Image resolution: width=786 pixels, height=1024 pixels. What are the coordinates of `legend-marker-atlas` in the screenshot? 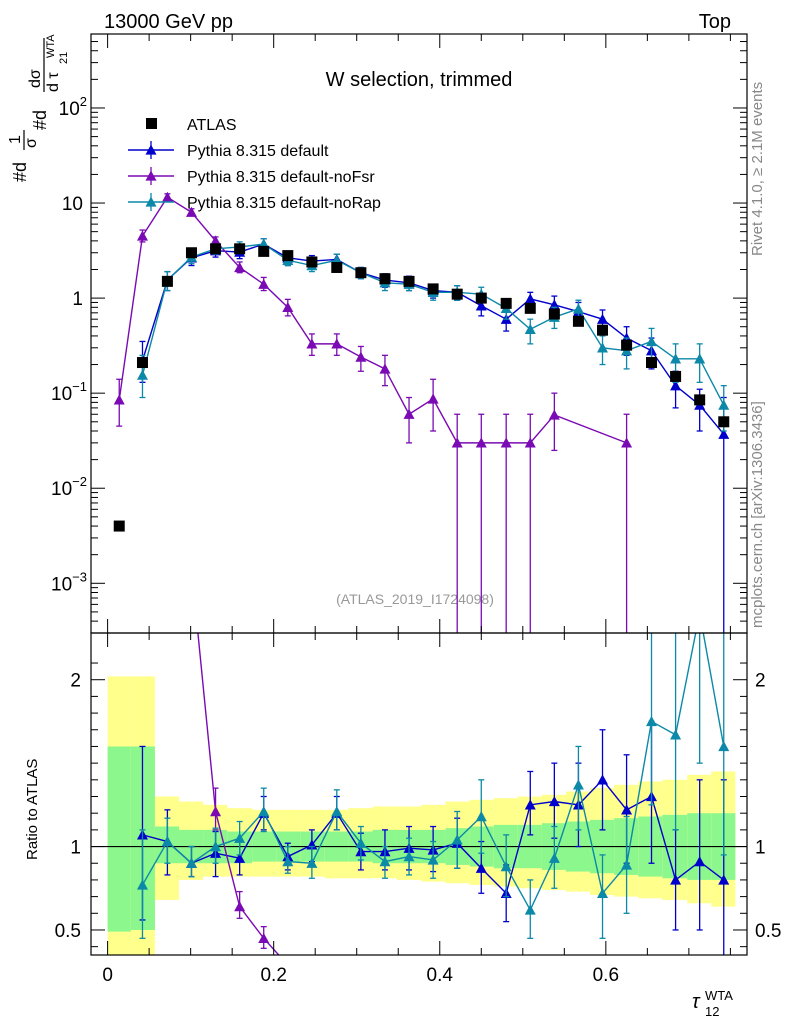 It's located at (151, 123).